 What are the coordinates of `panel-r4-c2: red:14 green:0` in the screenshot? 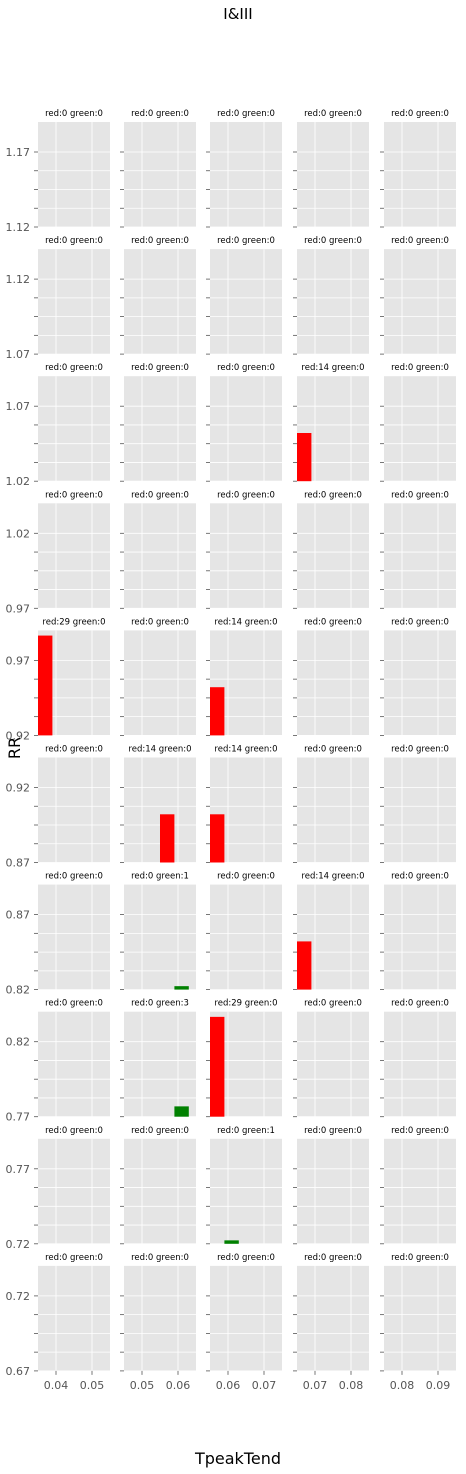 It's located at (244, 676).